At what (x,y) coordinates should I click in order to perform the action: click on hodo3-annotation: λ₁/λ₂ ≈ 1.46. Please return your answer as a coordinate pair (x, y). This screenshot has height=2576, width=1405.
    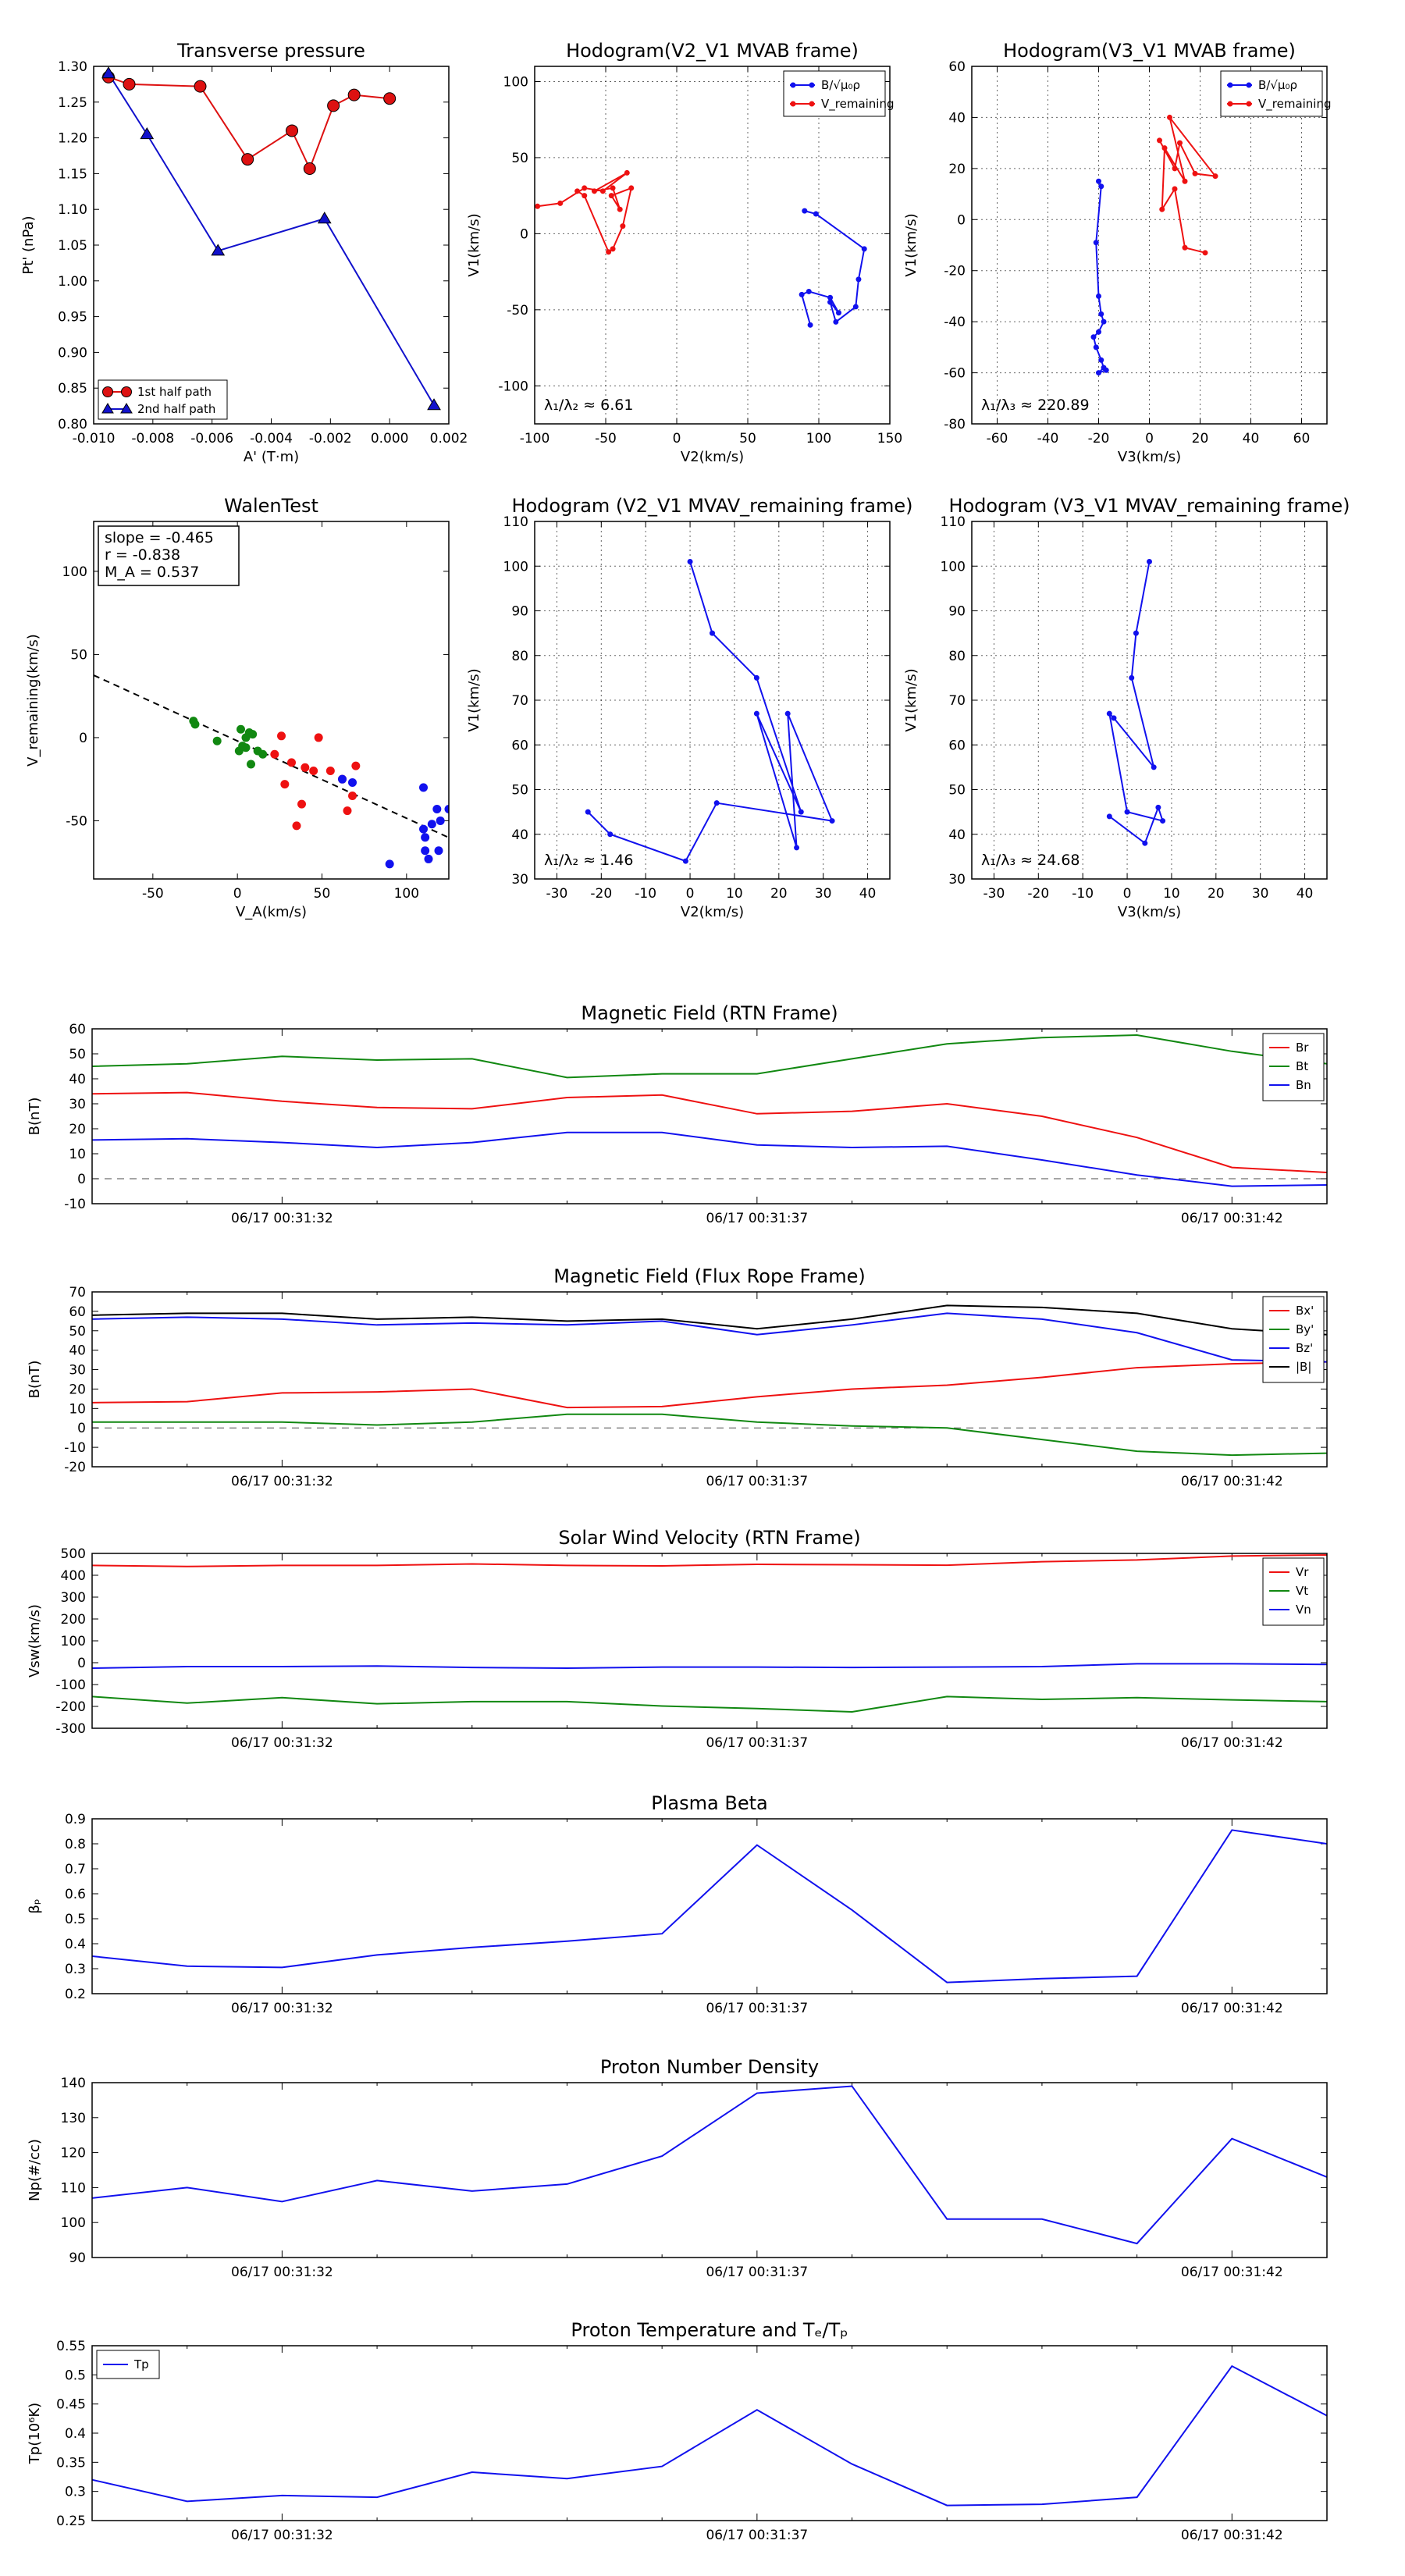
    Looking at the image, I should click on (588, 860).